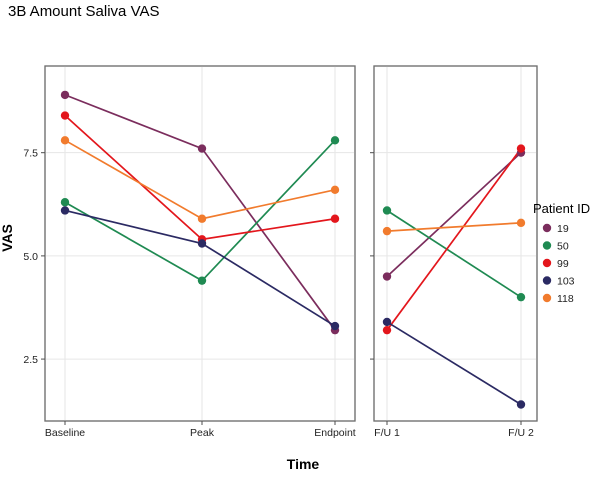 The width and height of the screenshot is (602, 479). What do you see at coordinates (7, 238) in the screenshot?
I see `y-axis-title: VAS` at bounding box center [7, 238].